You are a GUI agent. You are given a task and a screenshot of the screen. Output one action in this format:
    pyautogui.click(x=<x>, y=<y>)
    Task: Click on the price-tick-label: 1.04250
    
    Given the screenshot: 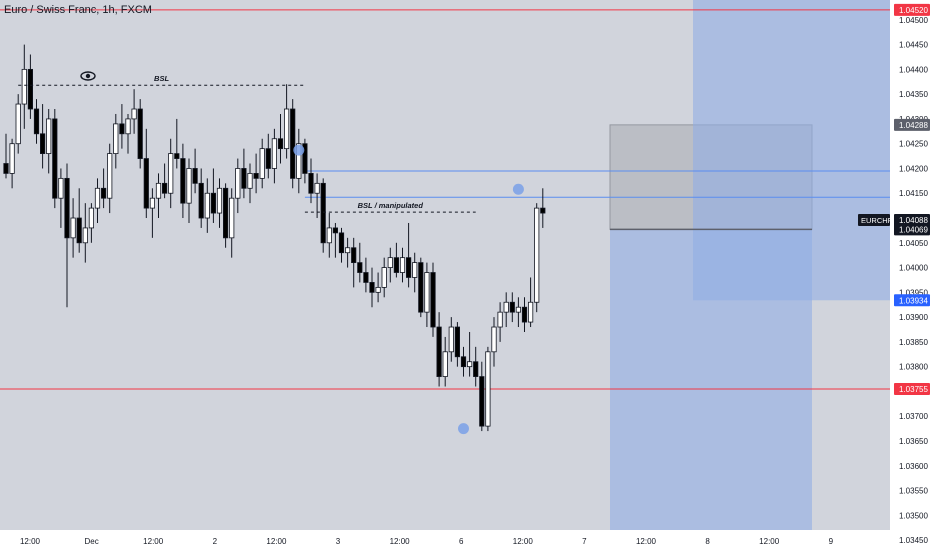 What is the action you would take?
    pyautogui.click(x=913, y=144)
    